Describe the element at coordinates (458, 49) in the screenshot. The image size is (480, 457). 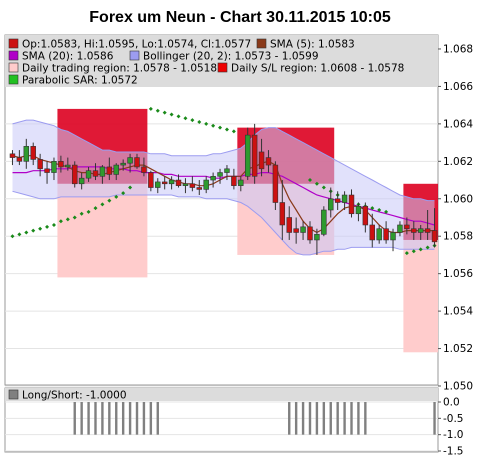
I see `y-tick-label: 1.068` at that location.